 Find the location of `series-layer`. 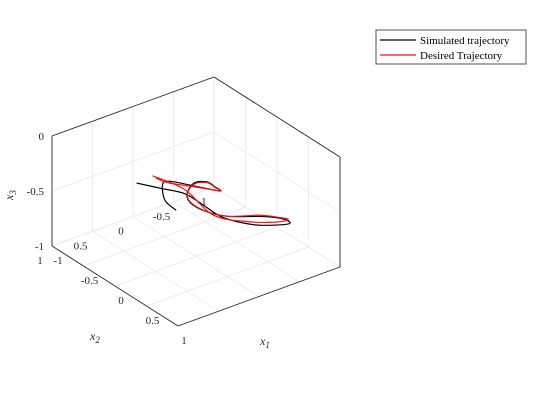

series-layer is located at coordinates (213, 200).